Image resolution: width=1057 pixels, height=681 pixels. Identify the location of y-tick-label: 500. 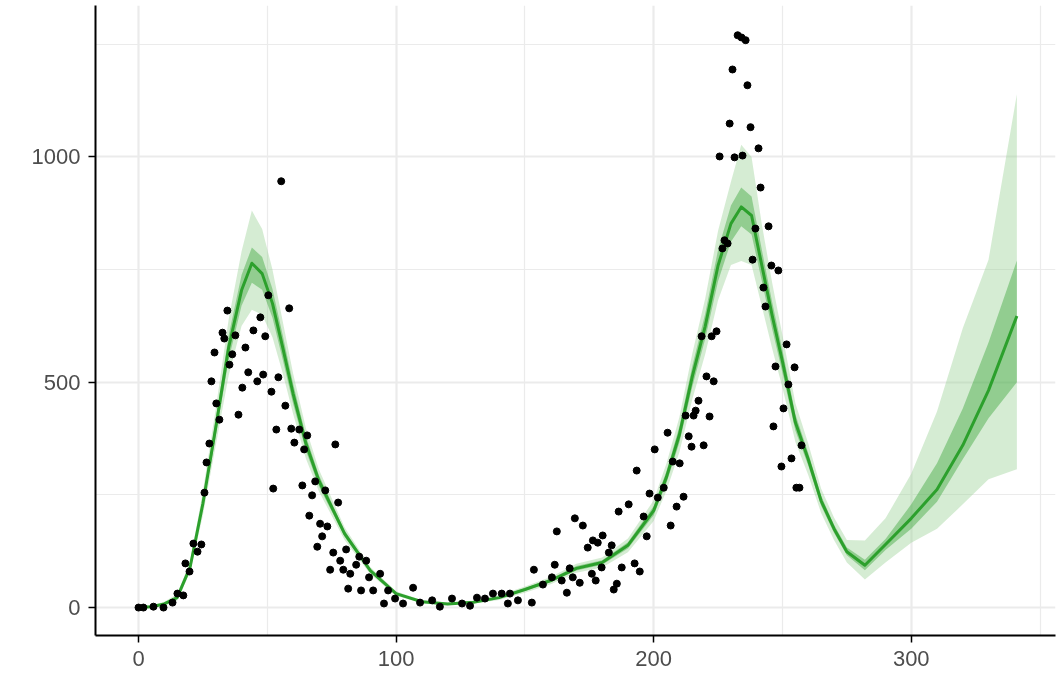
(62, 382).